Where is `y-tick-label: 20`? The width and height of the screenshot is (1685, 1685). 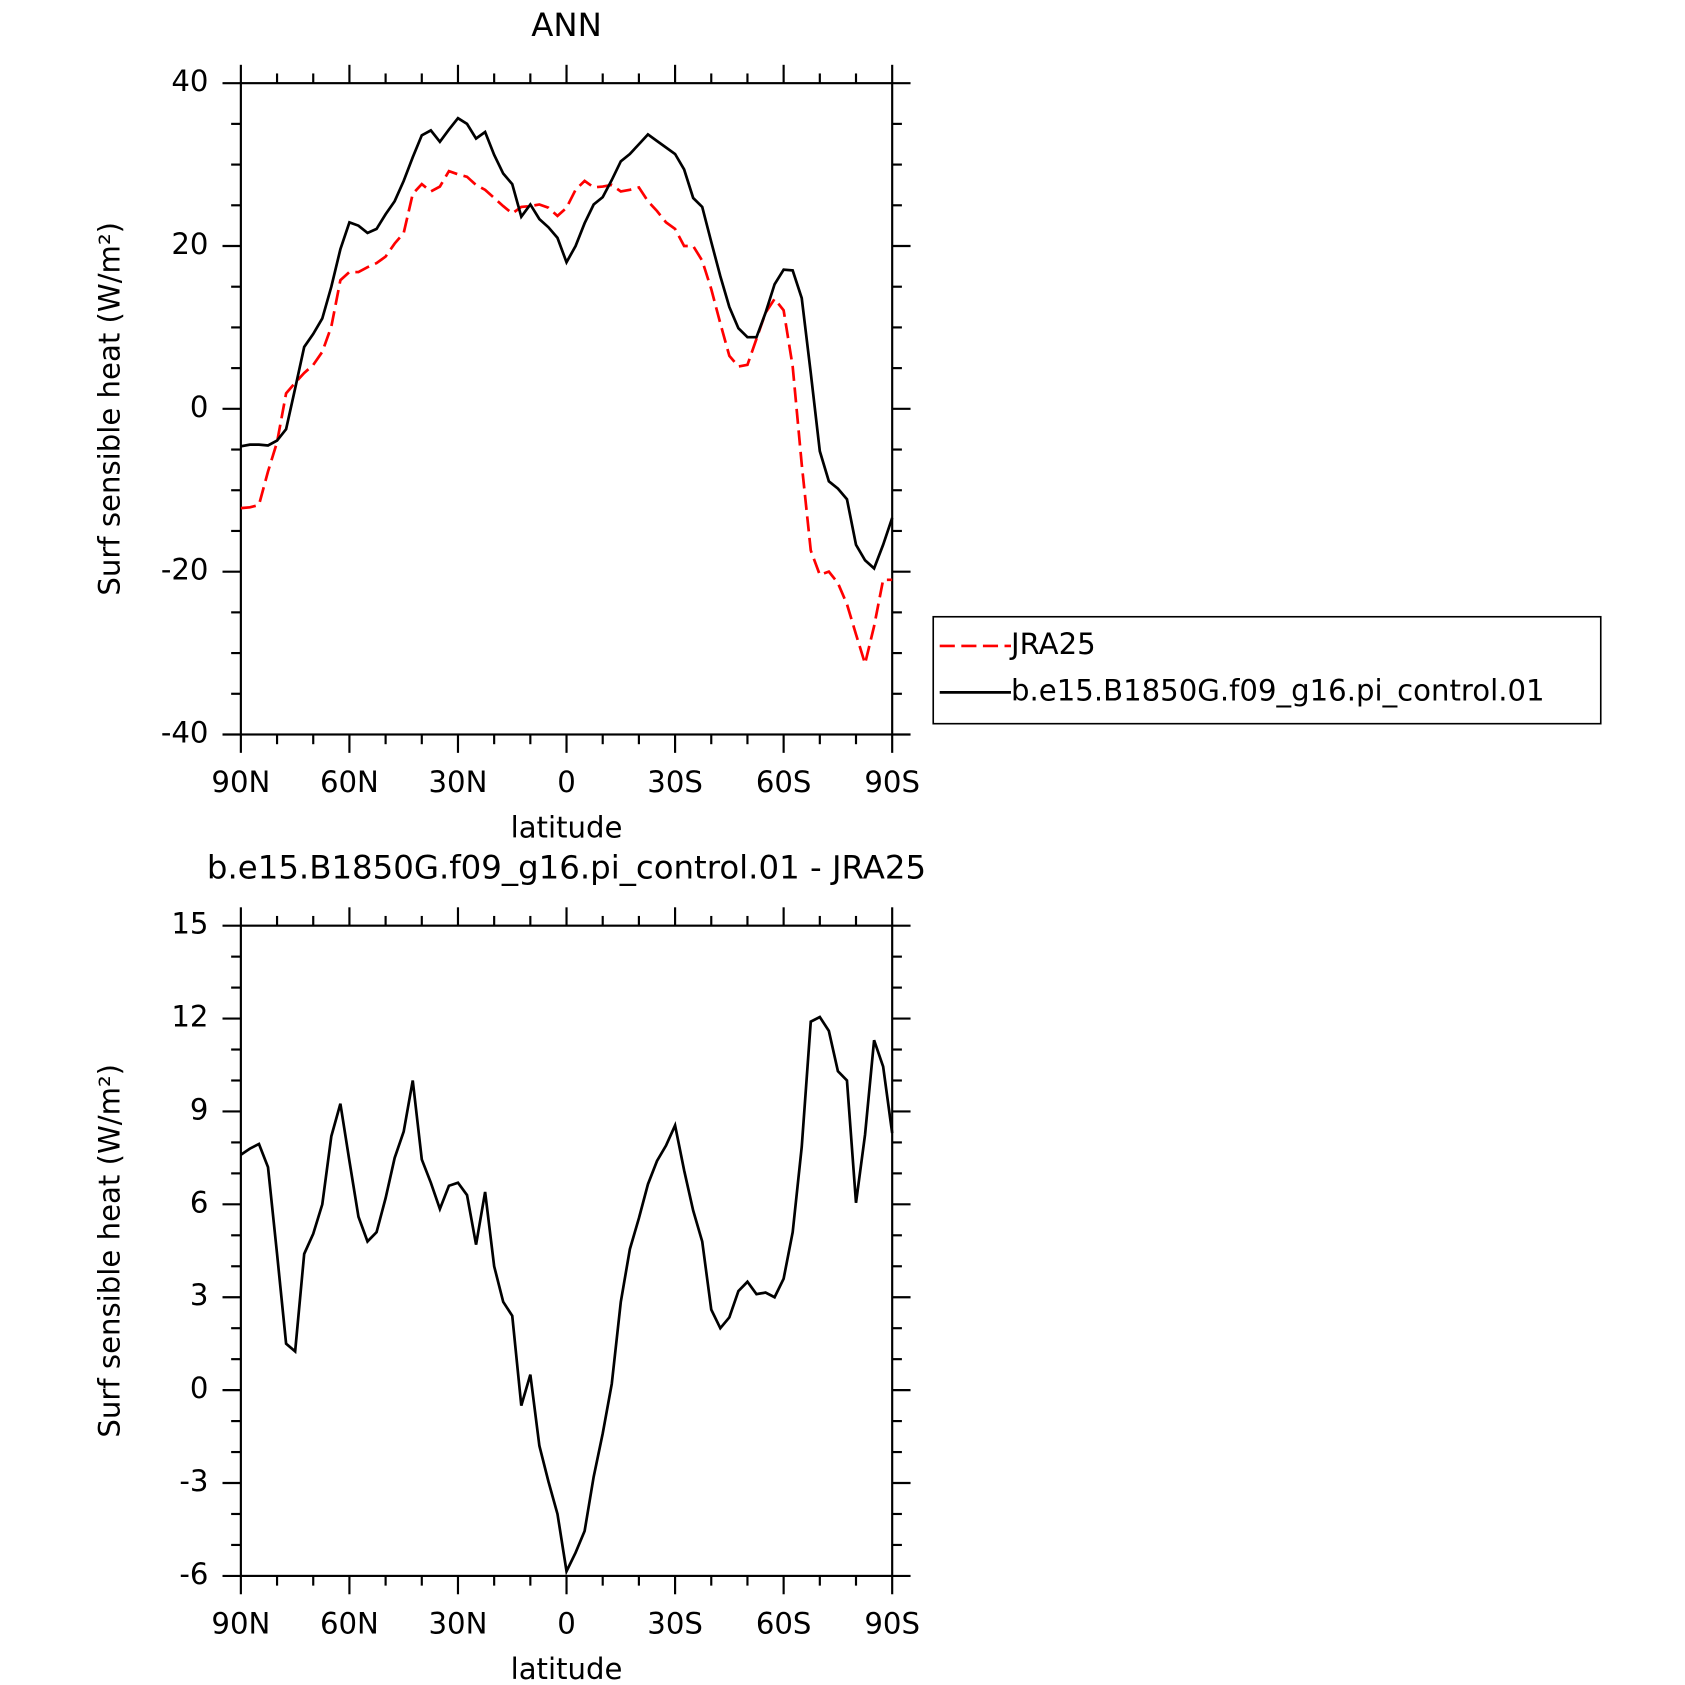 y-tick-label: 20 is located at coordinates (189, 244).